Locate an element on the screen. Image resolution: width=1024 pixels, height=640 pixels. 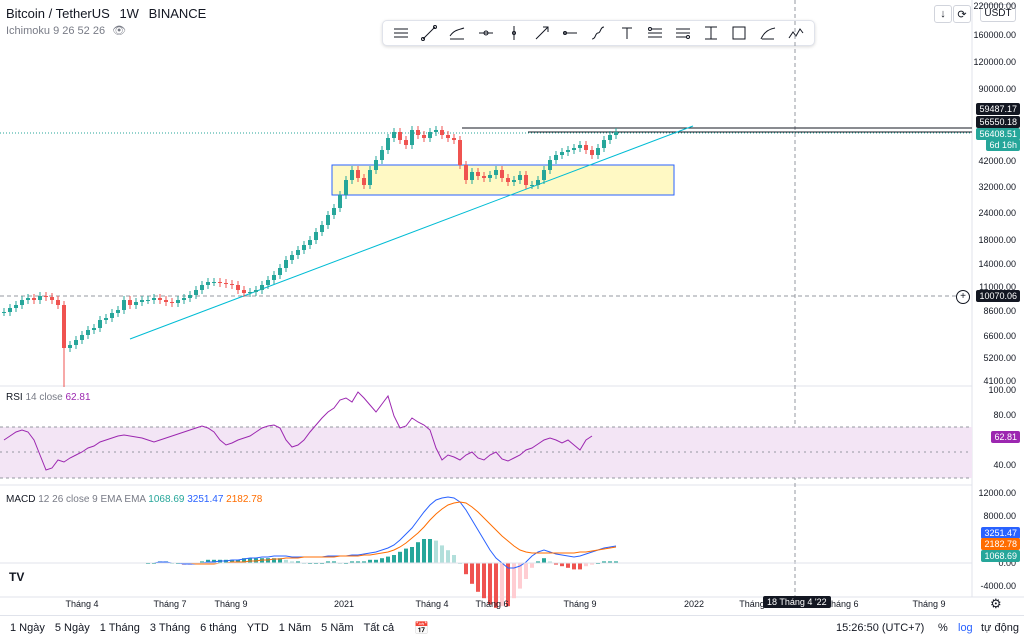
macd-signal-value: 2182.78 is located at coordinates (244, 499).